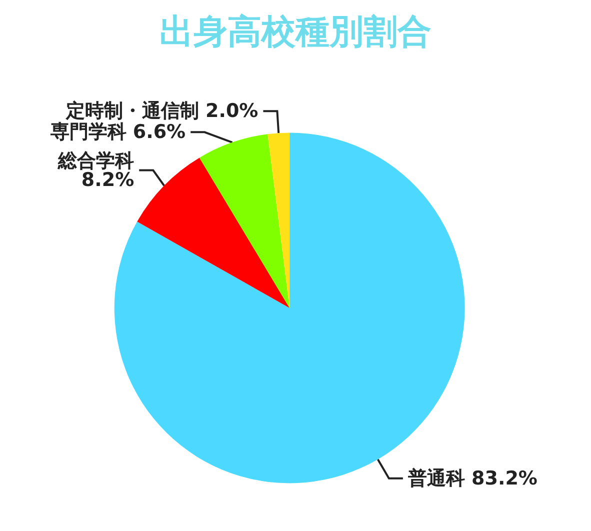  Describe the element at coordinates (472, 478) in the screenshot. I see `slice-label: 普通科 83.2%` at that location.